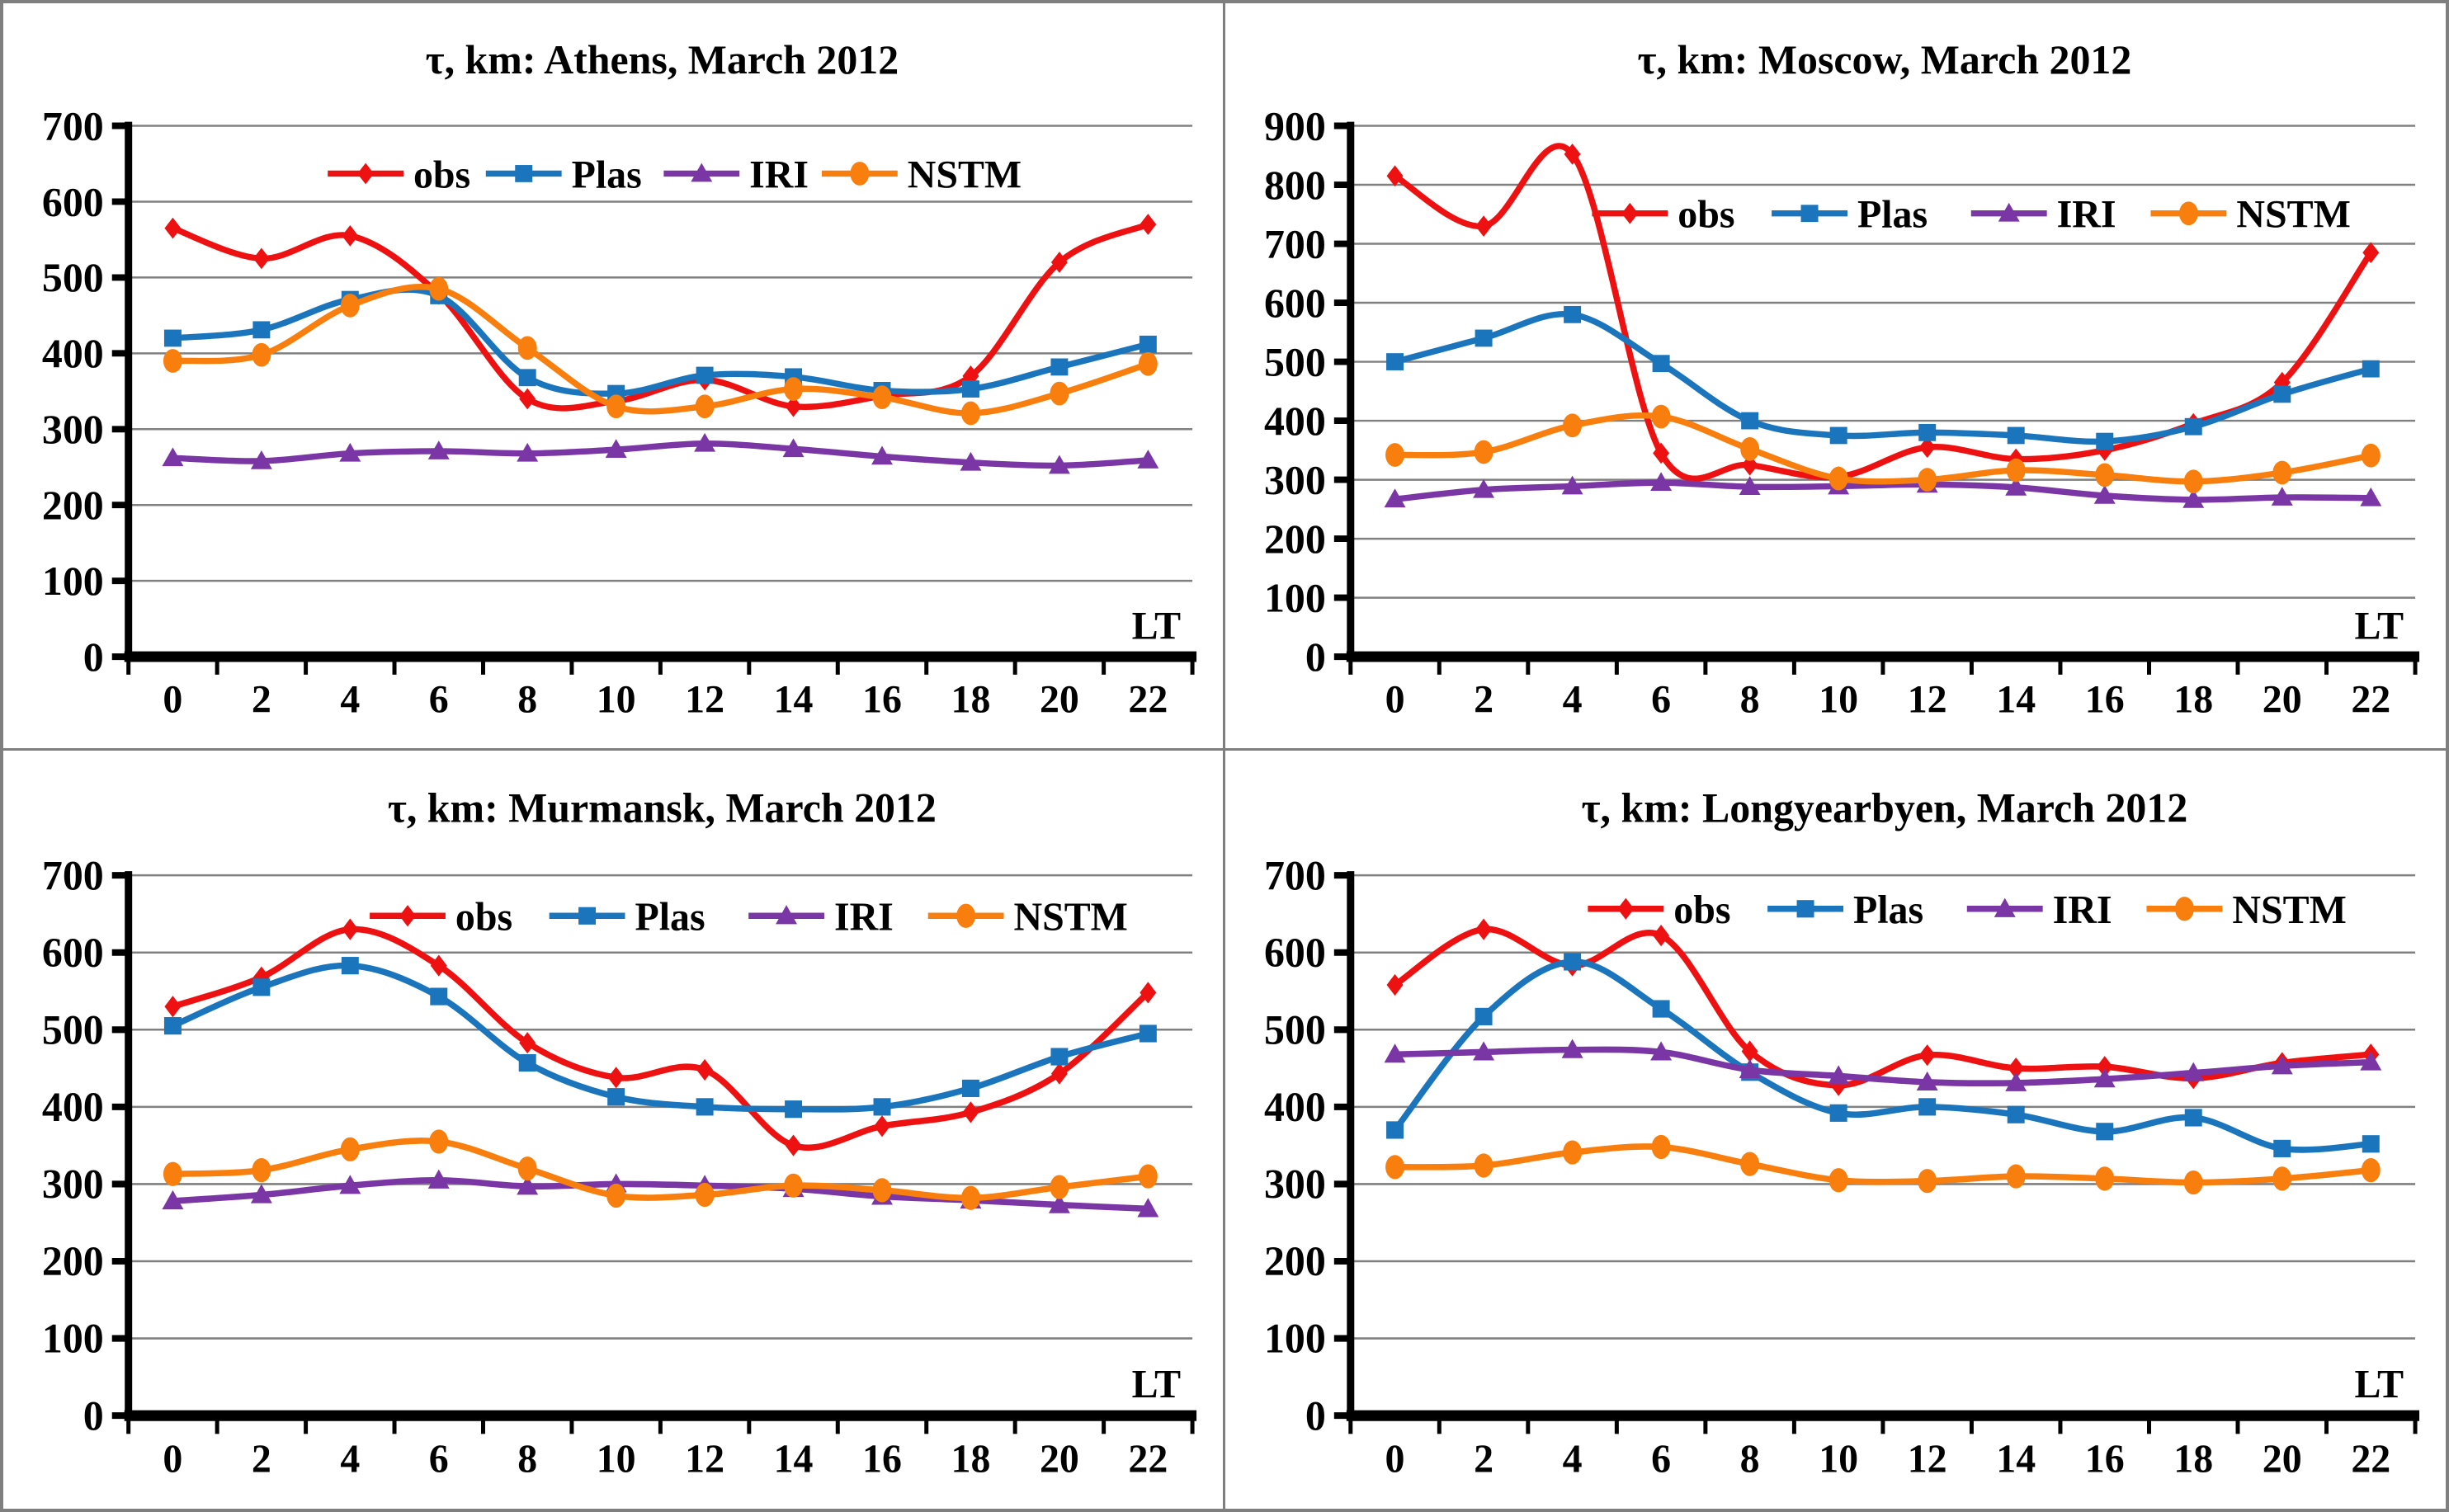 This screenshot has height=1512, width=2449. What do you see at coordinates (662, 807) in the screenshot?
I see `chart-title: τ, km: Murmansk, March 2012` at bounding box center [662, 807].